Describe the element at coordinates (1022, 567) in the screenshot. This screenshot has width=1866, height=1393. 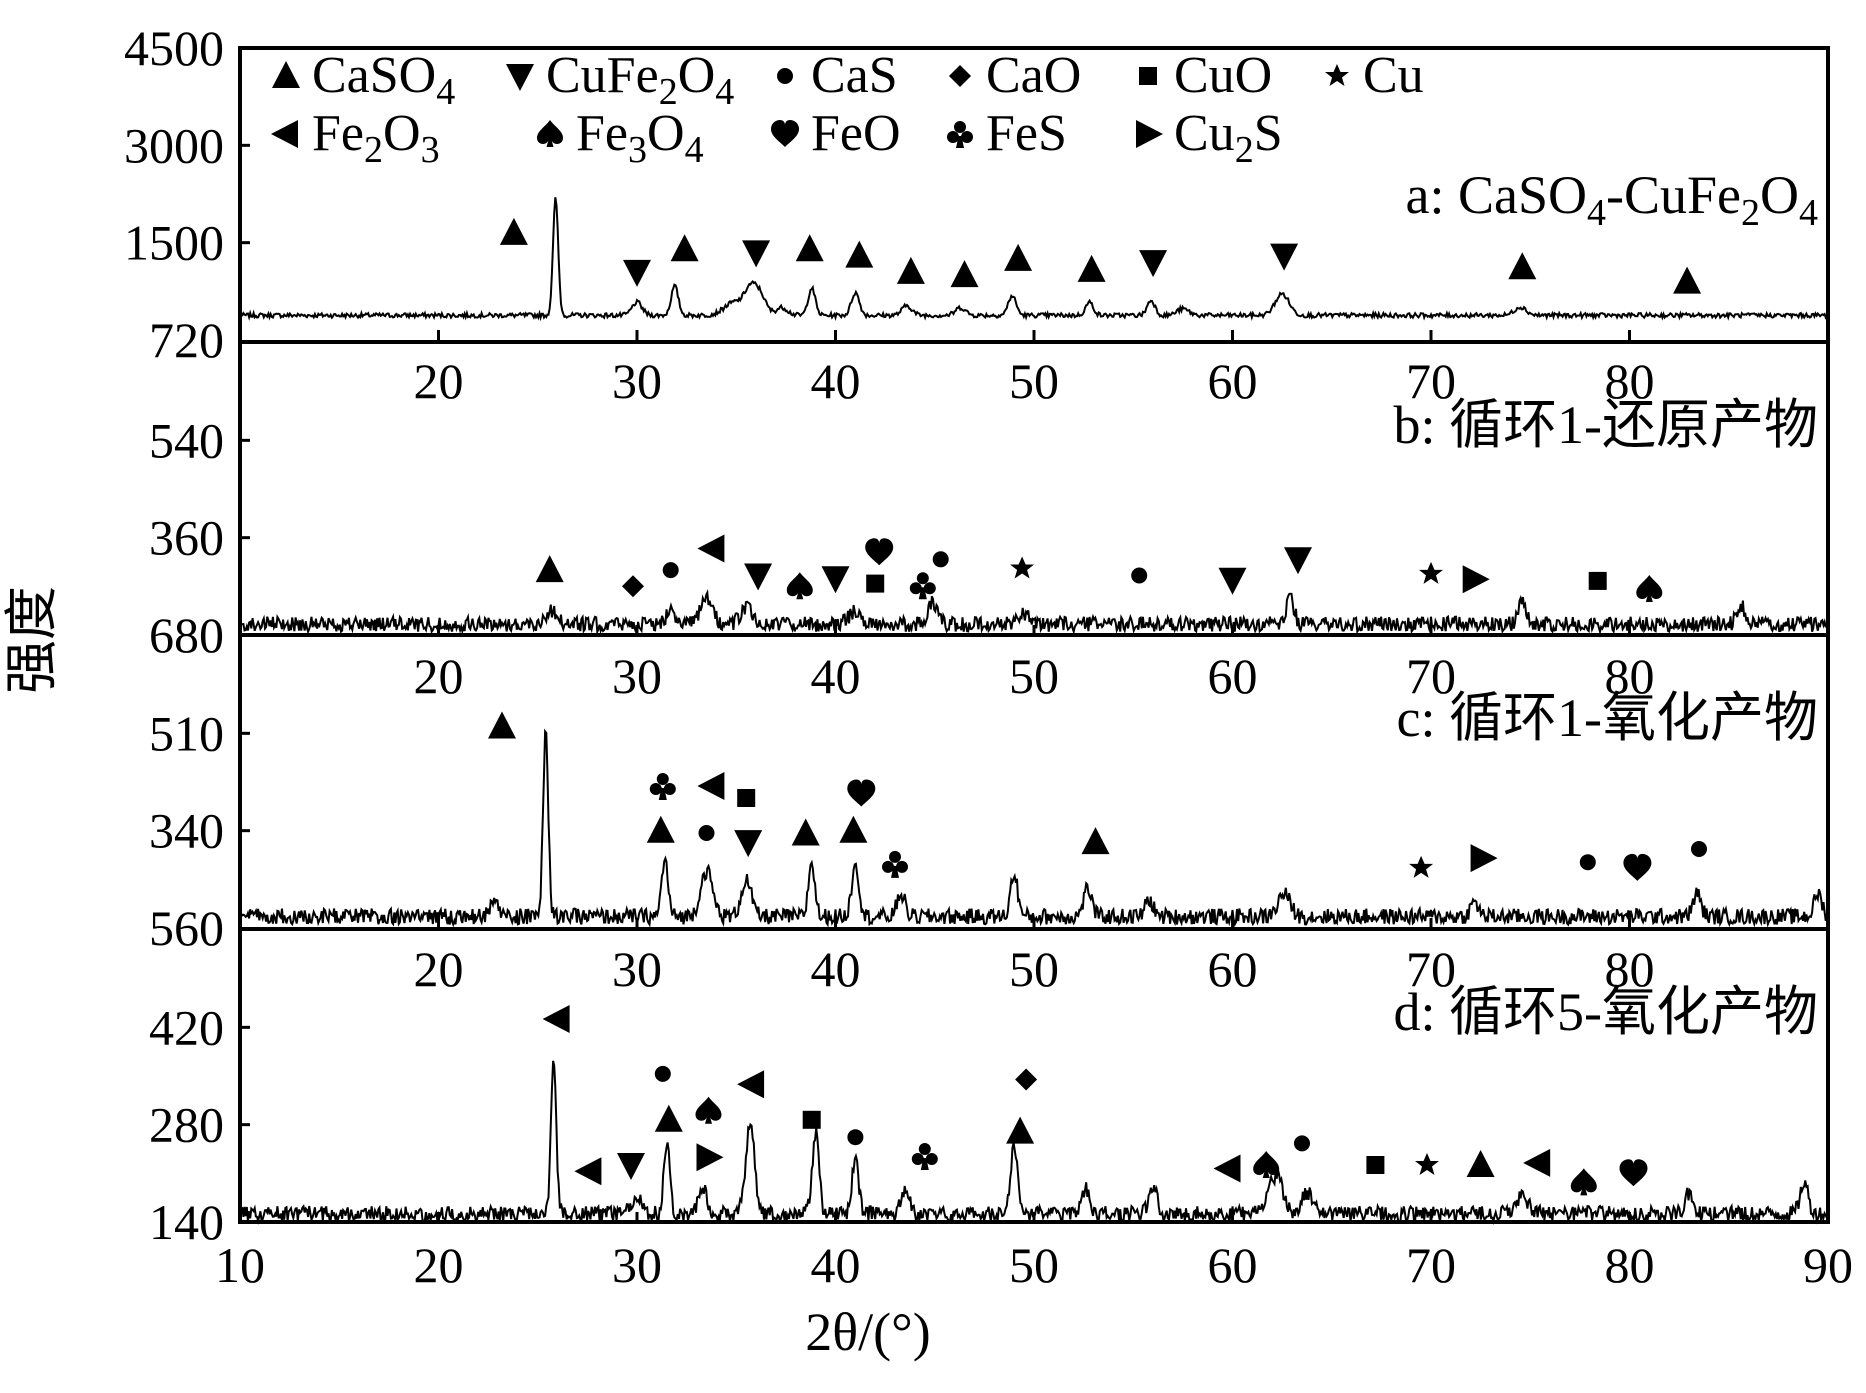
I see `peak-marker-star` at that location.